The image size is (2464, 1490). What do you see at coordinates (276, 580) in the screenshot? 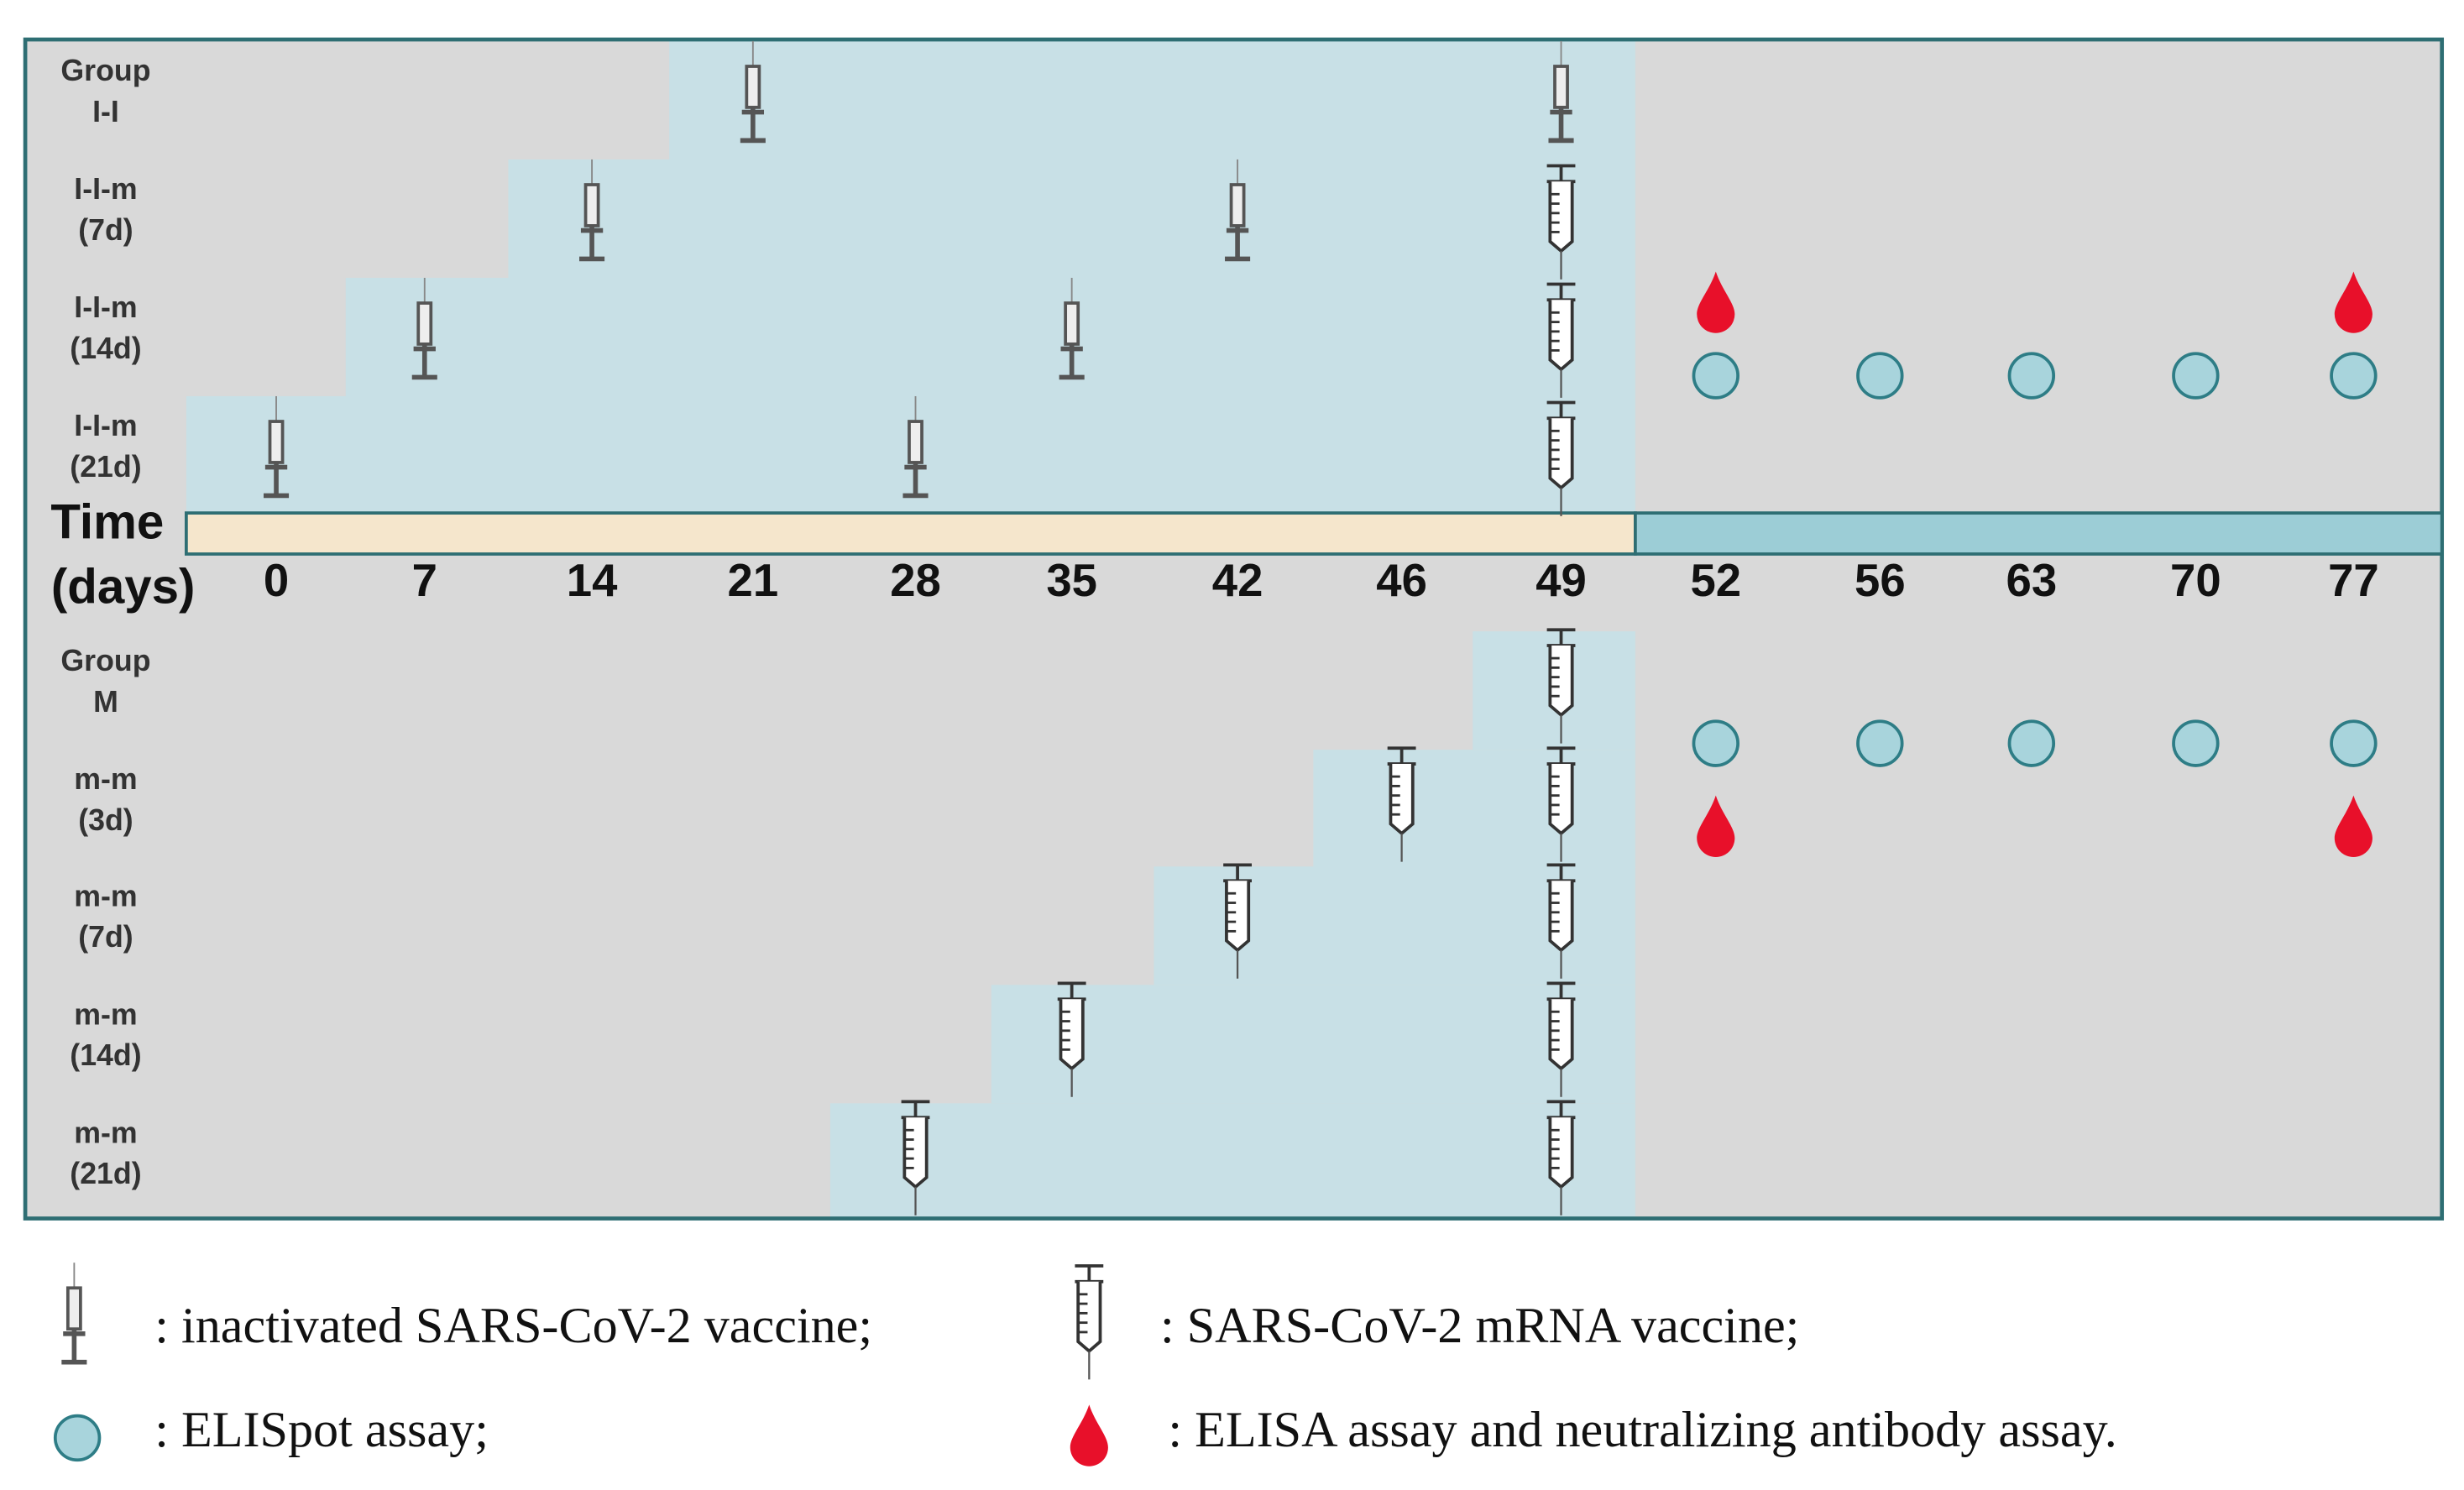
I see `time-tick: 0` at bounding box center [276, 580].